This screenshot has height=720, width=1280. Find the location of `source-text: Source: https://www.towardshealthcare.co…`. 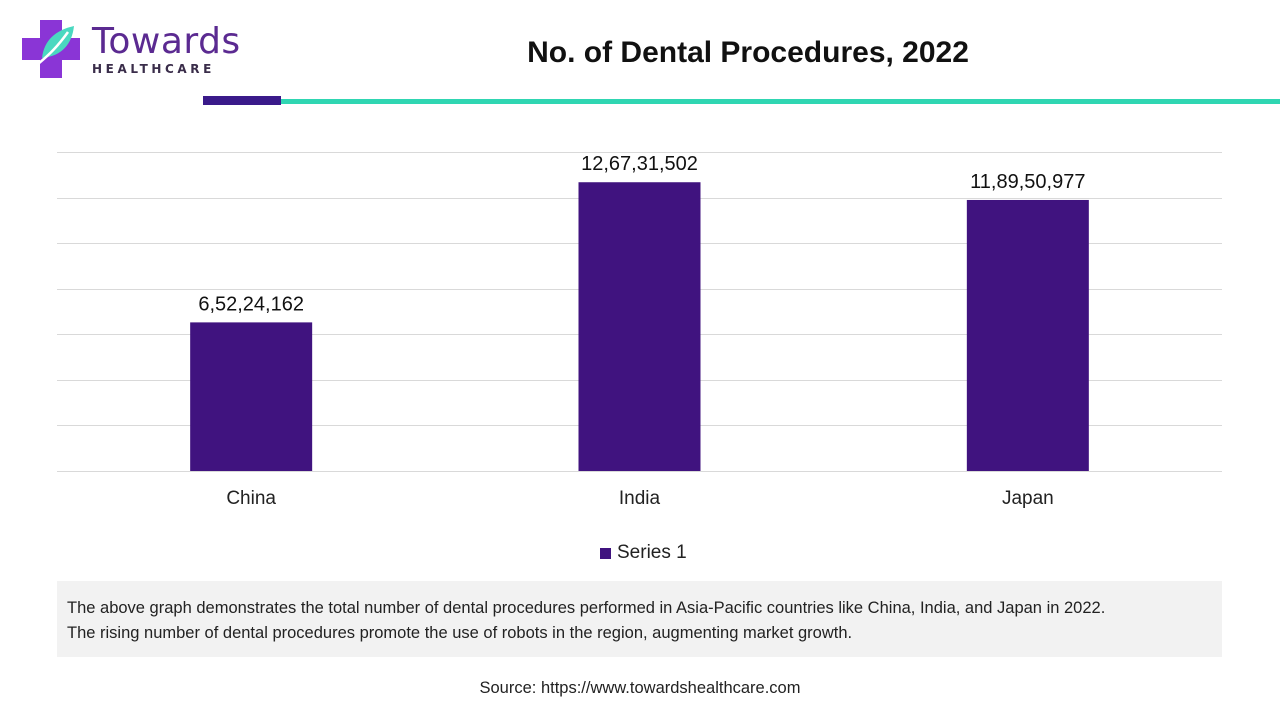

source-text: Source: https://www.towardshealthcare.co… is located at coordinates (640, 688).